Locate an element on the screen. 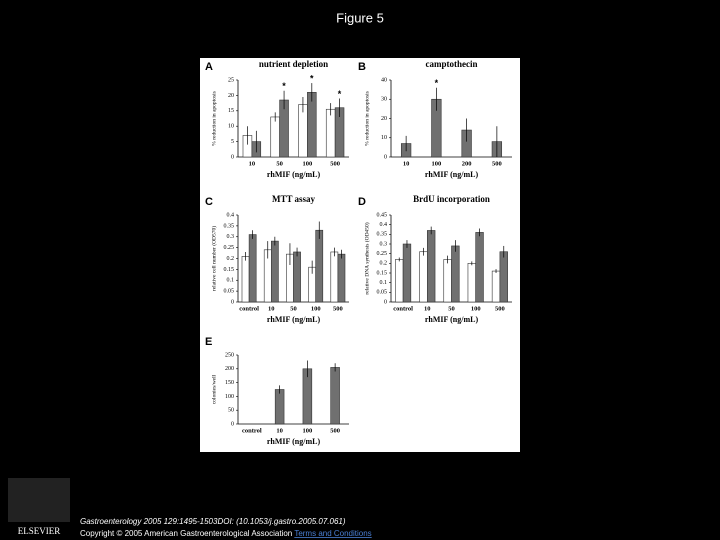 This screenshot has width=720, height=540. y-tick-label: 25 is located at coordinates (231, 80).